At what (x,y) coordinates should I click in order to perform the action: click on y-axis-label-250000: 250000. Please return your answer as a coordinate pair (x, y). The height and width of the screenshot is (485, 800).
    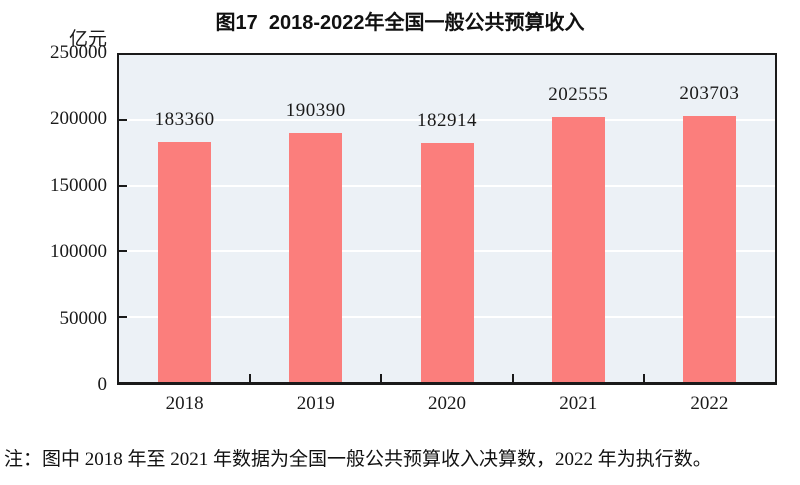
    Looking at the image, I should click on (78, 52).